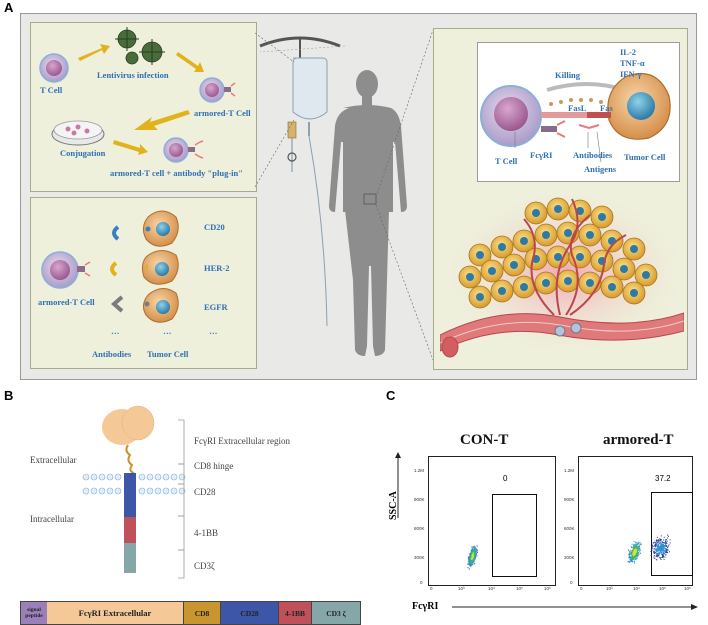 The height and width of the screenshot is (625, 708). Describe the element at coordinates (213, 333) in the screenshot. I see `dots-target: ···` at that location.